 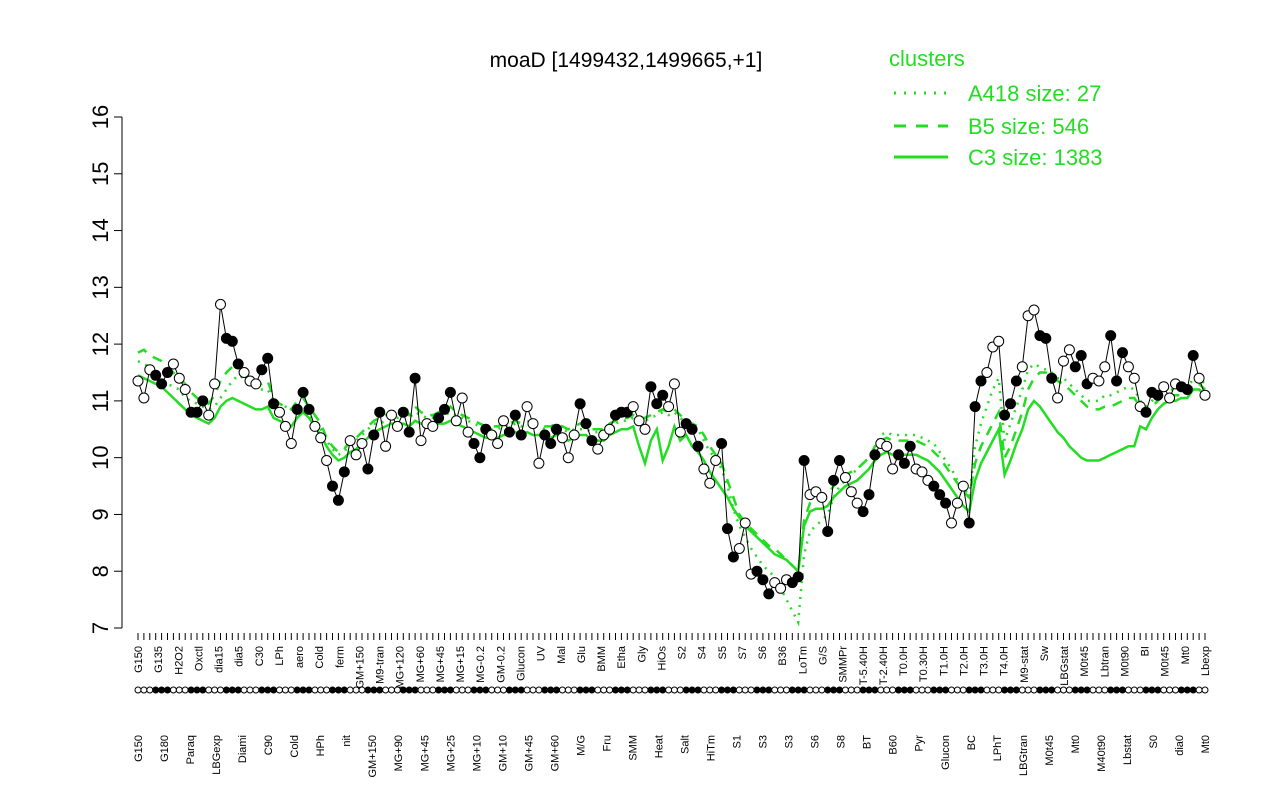 I want to click on x-tick-label-top: LBGstat, so click(x=1065, y=666).